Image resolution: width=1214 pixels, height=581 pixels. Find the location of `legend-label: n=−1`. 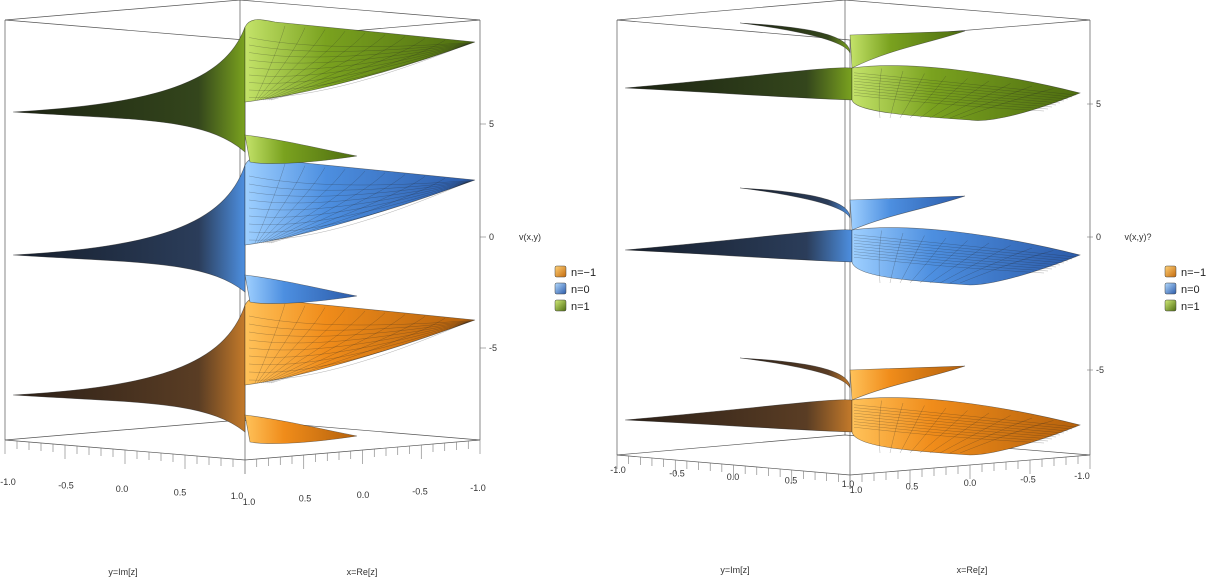

legend-label: n=−1 is located at coordinates (1193, 273).